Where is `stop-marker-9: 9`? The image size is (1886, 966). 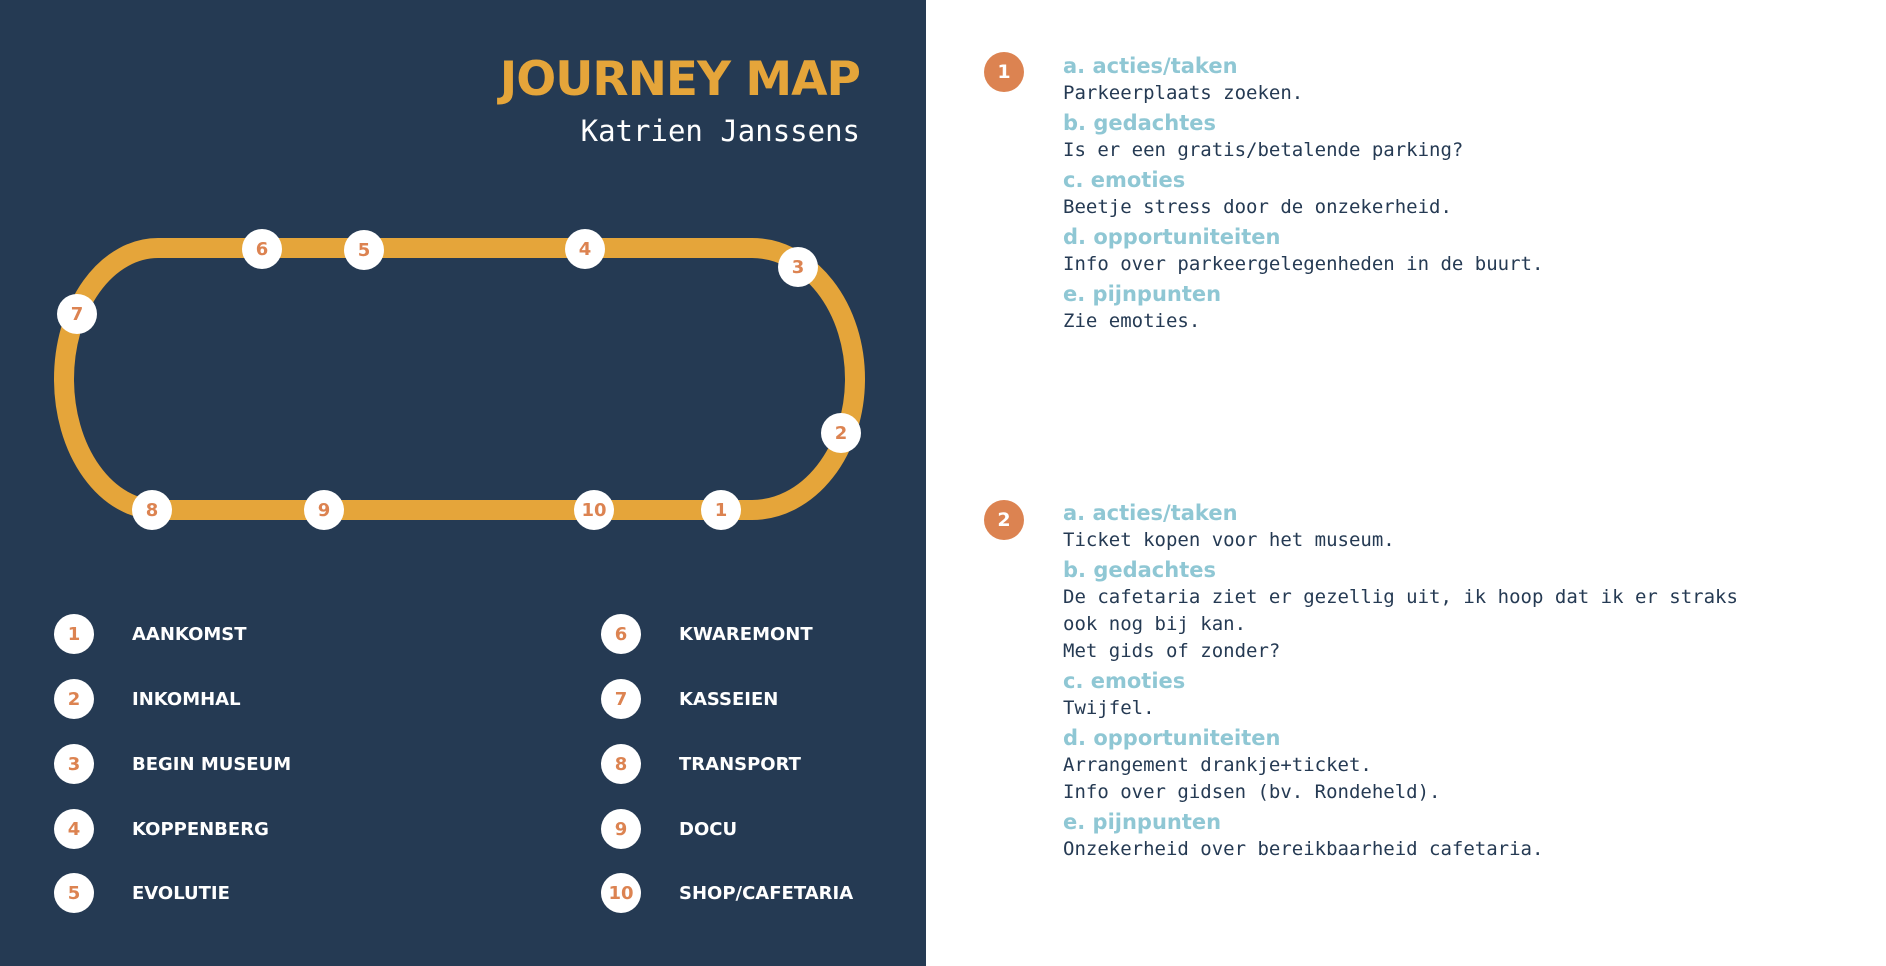 stop-marker-9: 9 is located at coordinates (324, 510).